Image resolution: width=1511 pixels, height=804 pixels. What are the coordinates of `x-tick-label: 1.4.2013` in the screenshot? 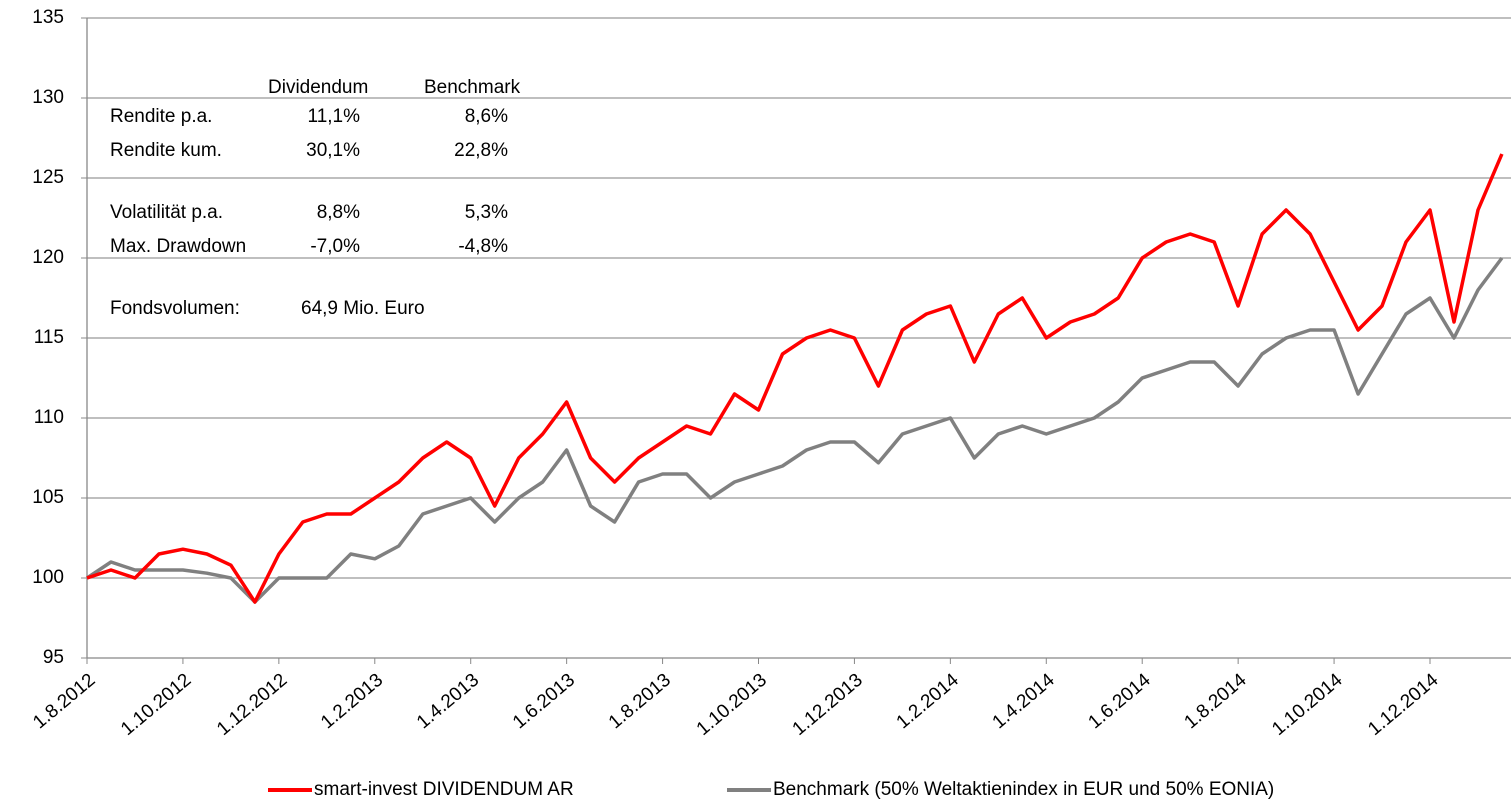 It's located at (448, 702).